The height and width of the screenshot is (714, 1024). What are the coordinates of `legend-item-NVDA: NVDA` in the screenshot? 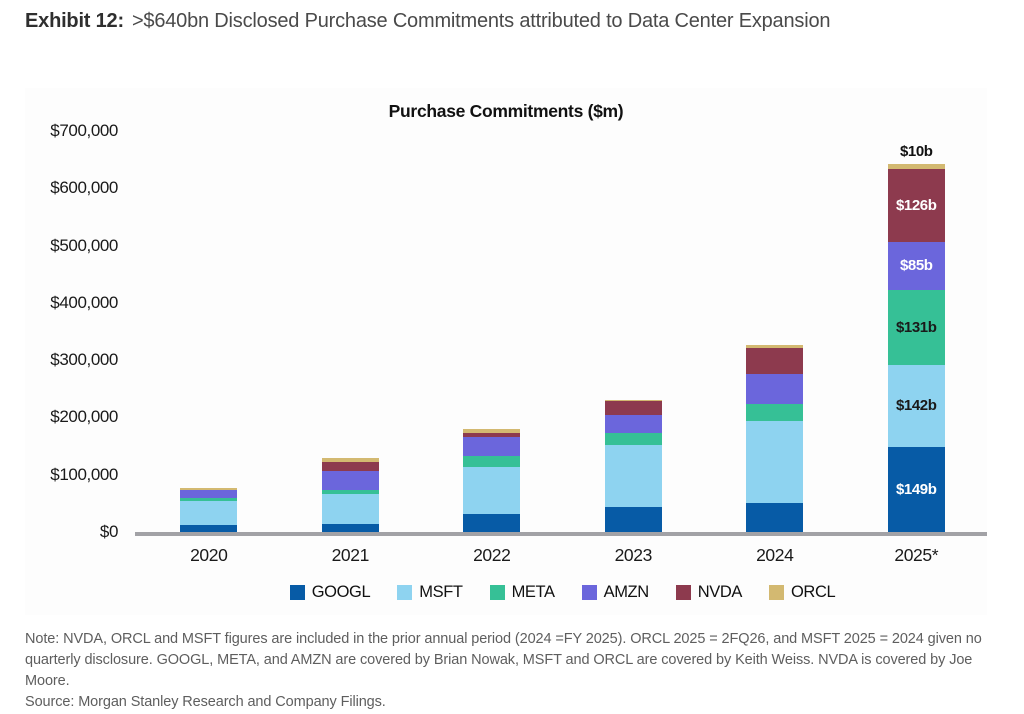 It's located at (709, 592).